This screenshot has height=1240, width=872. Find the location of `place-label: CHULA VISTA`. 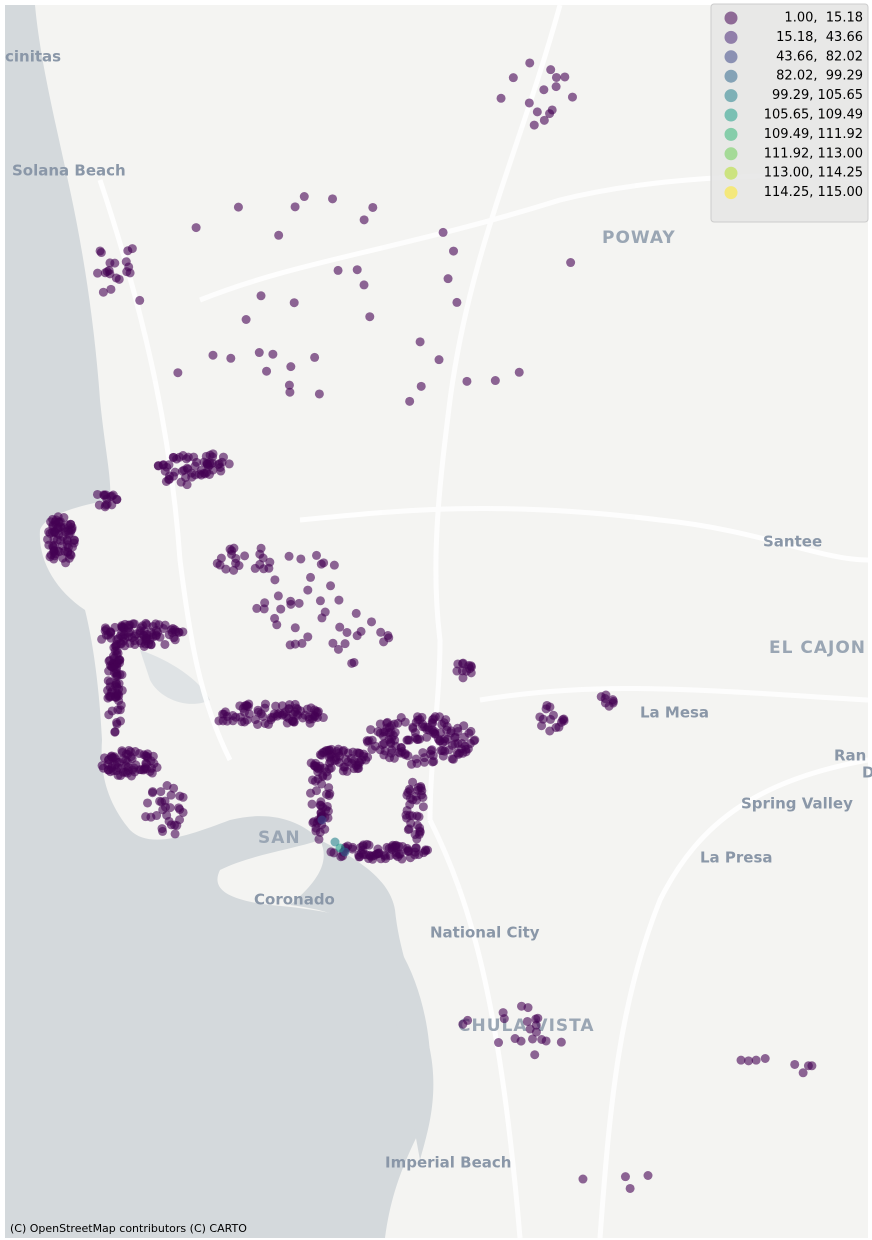

place-label: CHULA VISTA is located at coordinates (526, 1026).